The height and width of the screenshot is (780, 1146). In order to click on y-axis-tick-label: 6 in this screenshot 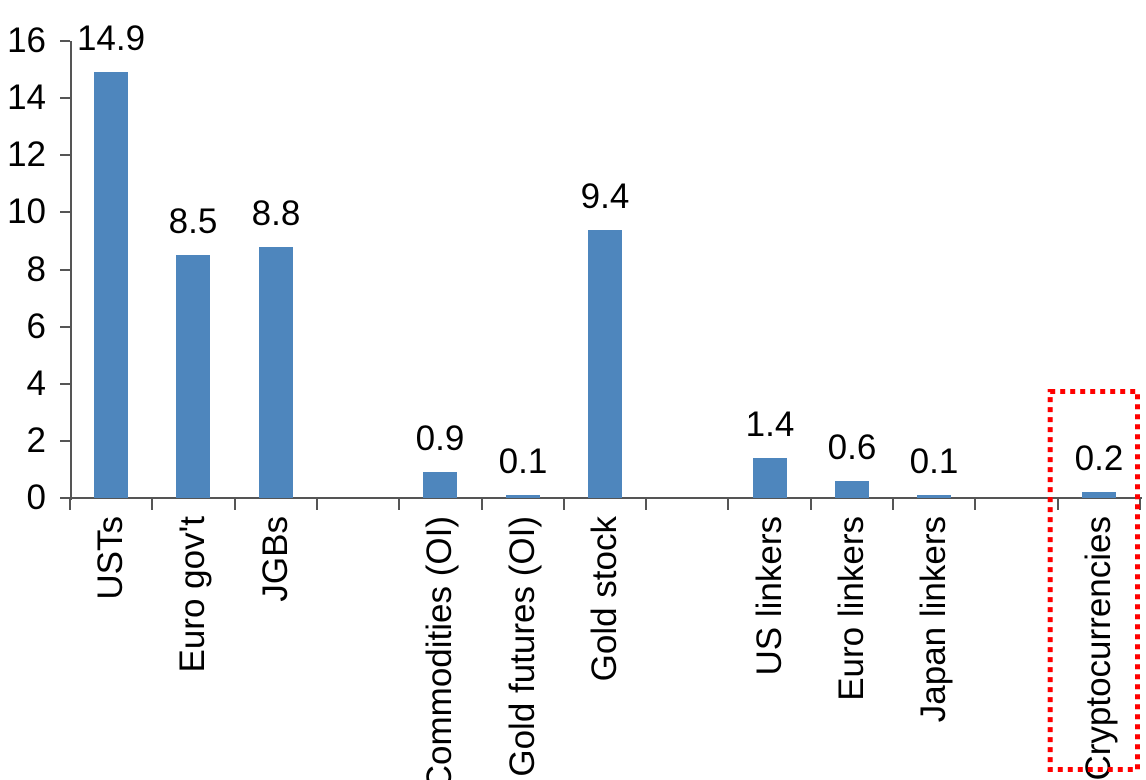, I will do `click(36, 326)`.